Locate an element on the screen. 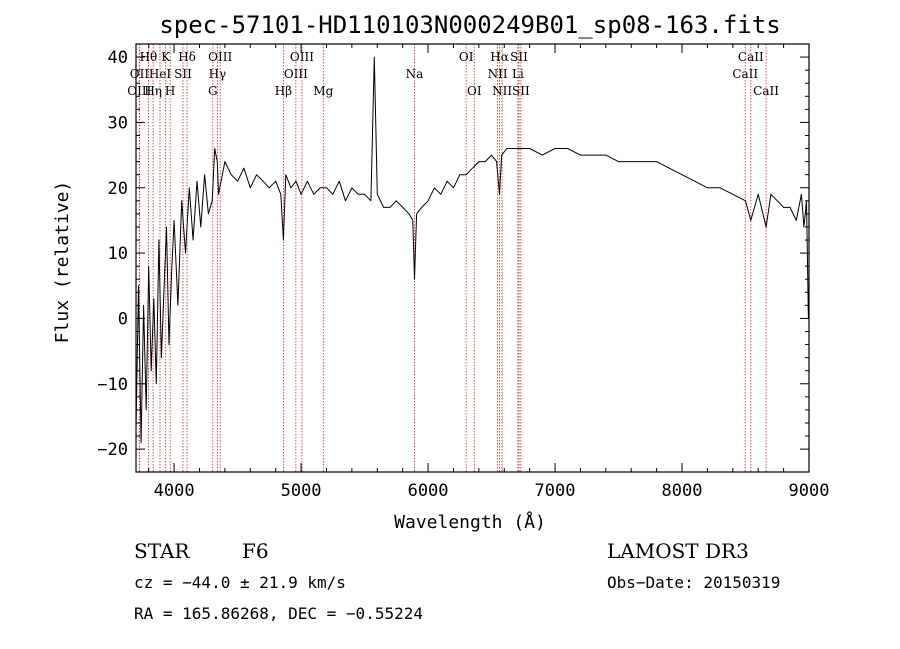 This screenshot has width=900, height=649. line-label-23: NII is located at coordinates (502, 91).